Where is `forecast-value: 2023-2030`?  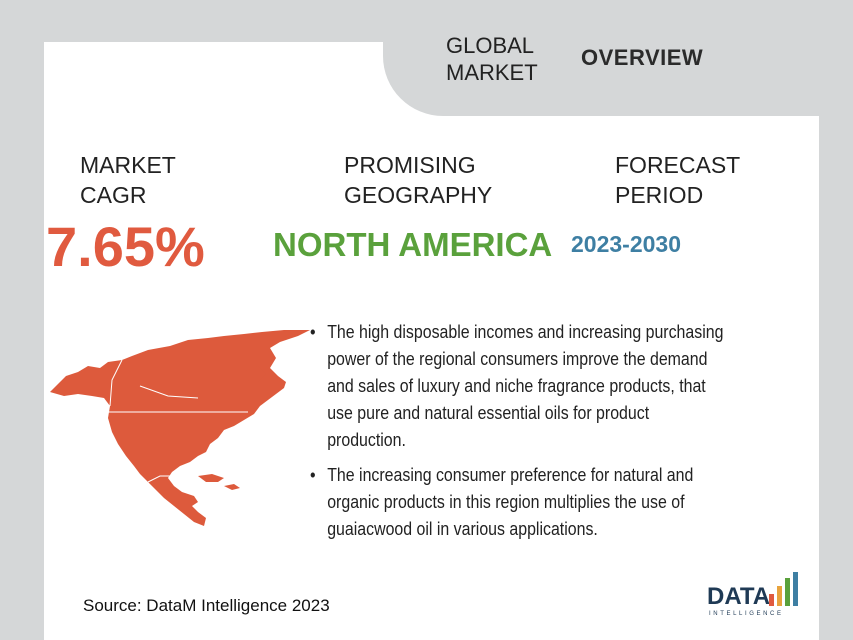
forecast-value: 2023-2030 is located at coordinates (626, 244).